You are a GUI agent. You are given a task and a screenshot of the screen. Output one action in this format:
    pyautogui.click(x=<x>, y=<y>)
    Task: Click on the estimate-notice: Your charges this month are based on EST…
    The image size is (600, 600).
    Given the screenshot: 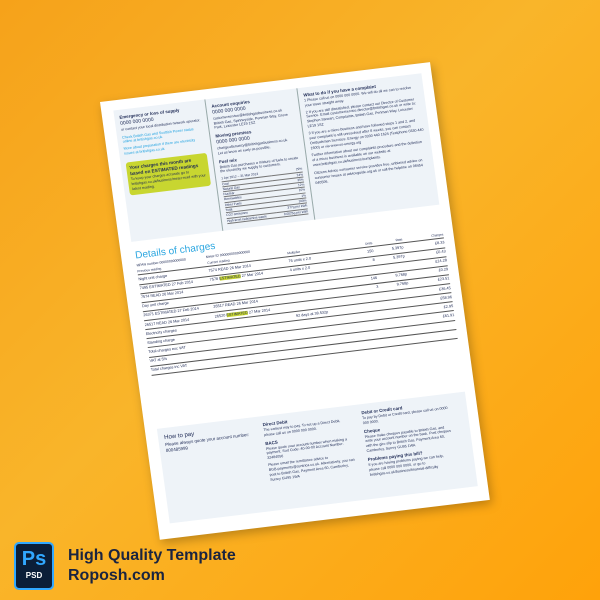 What is the action you would take?
    pyautogui.click(x=168, y=174)
    